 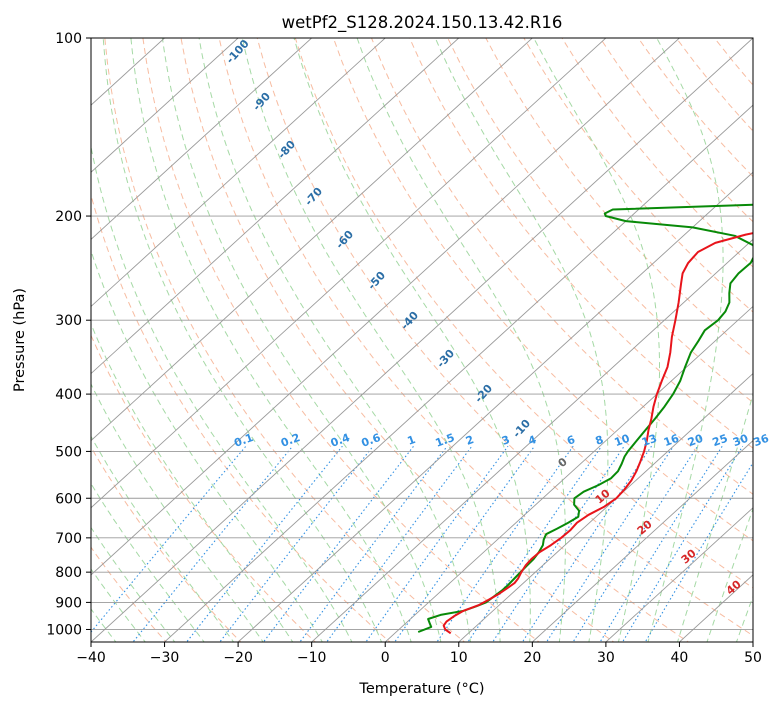 I want to click on mixing-ratio-label: 16, so click(x=671, y=441).